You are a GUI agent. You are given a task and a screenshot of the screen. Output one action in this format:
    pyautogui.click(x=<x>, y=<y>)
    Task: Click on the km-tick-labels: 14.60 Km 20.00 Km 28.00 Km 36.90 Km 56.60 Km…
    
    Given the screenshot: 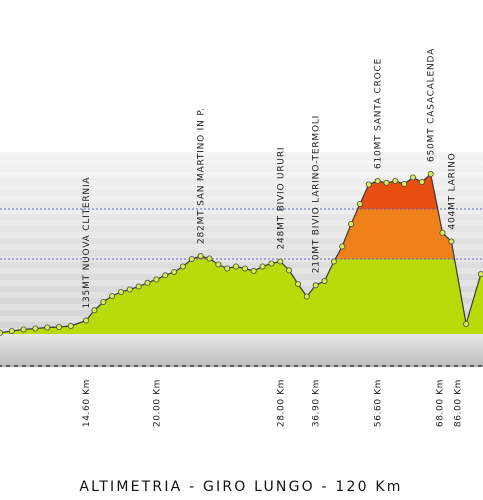 What is the action you would take?
    pyautogui.click(x=272, y=403)
    